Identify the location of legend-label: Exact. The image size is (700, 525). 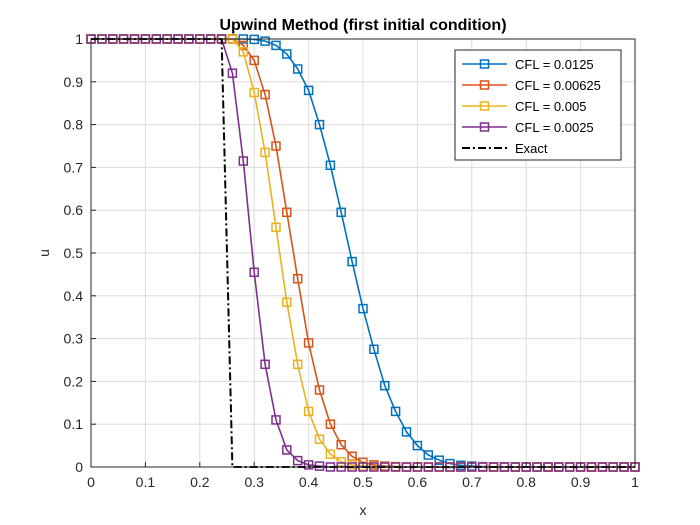
(531, 148).